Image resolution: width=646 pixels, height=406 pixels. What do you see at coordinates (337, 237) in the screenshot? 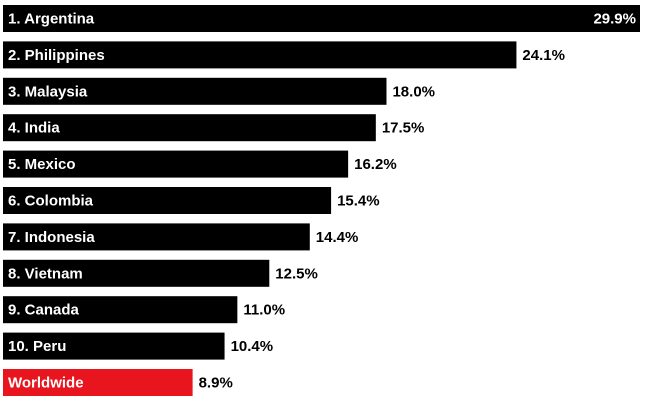
I see `value-label: 14.4%` at bounding box center [337, 237].